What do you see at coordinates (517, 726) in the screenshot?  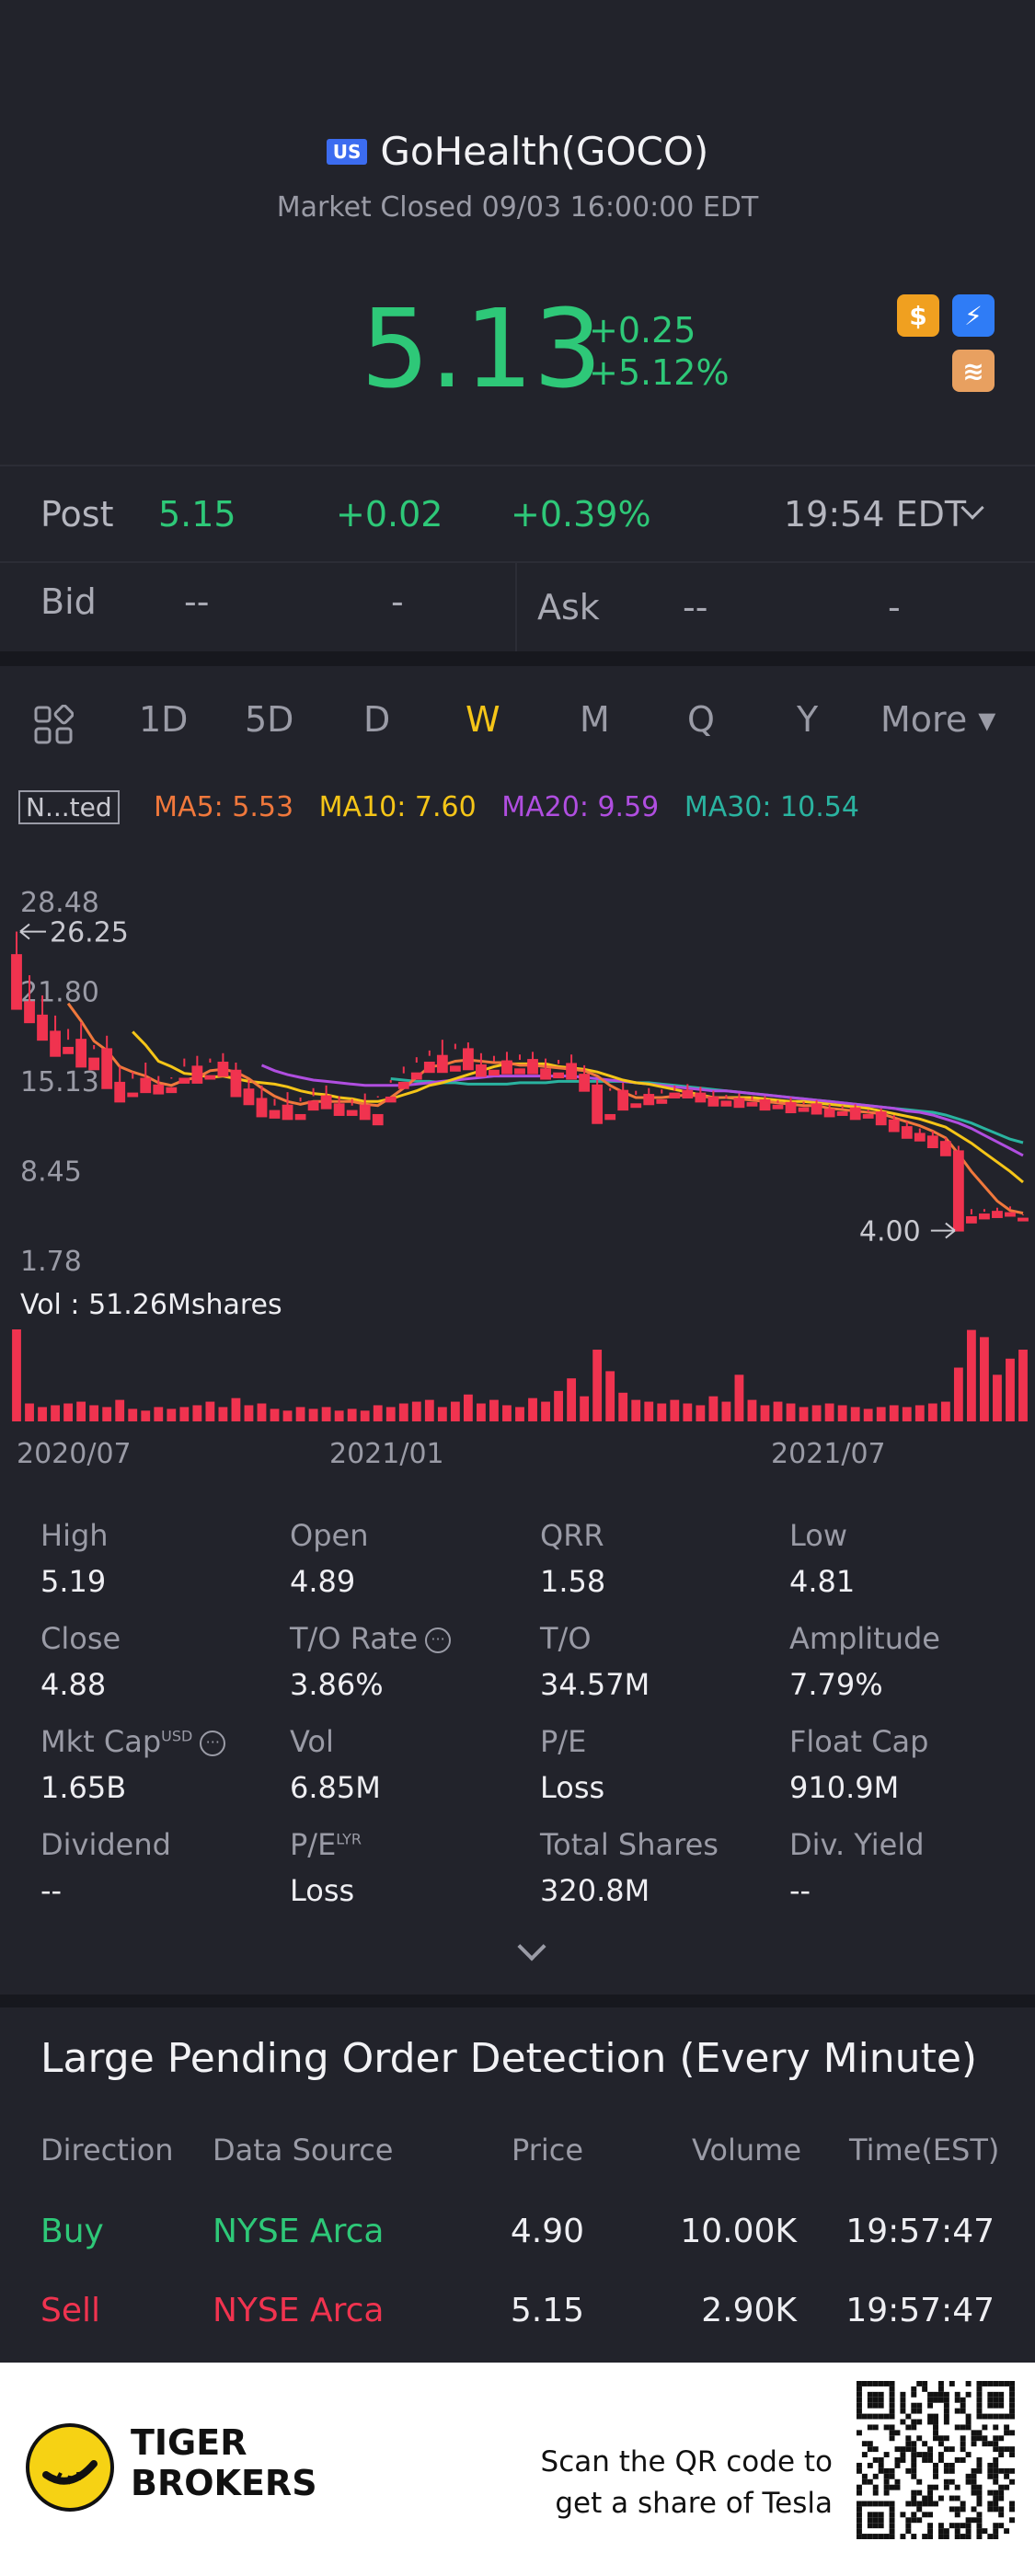 I see `period-tabs: 1D 5D D W M Q Y More ▾` at bounding box center [517, 726].